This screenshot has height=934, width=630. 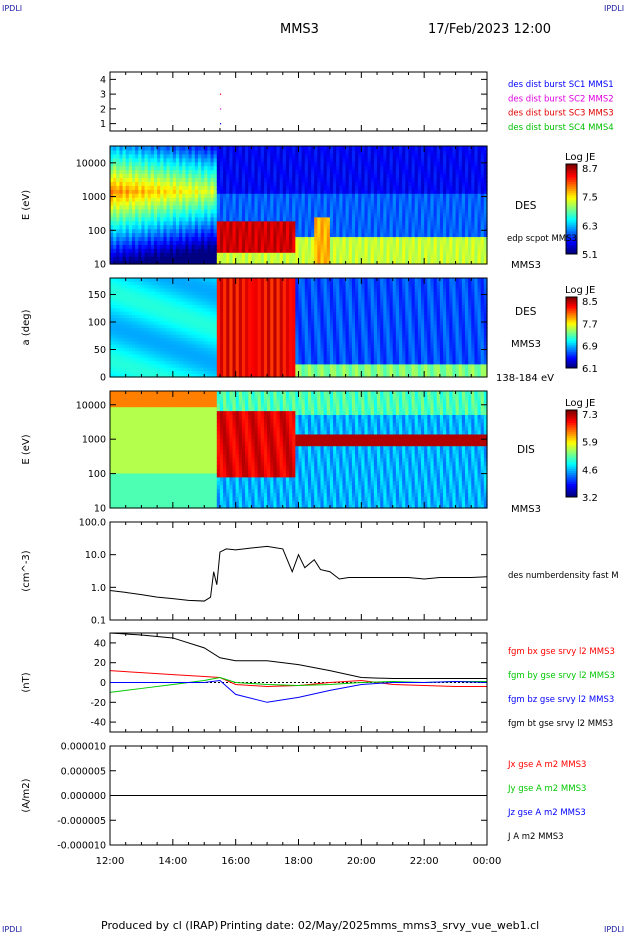 What do you see at coordinates (220, 109) in the screenshot?
I see `burst-point` at bounding box center [220, 109].